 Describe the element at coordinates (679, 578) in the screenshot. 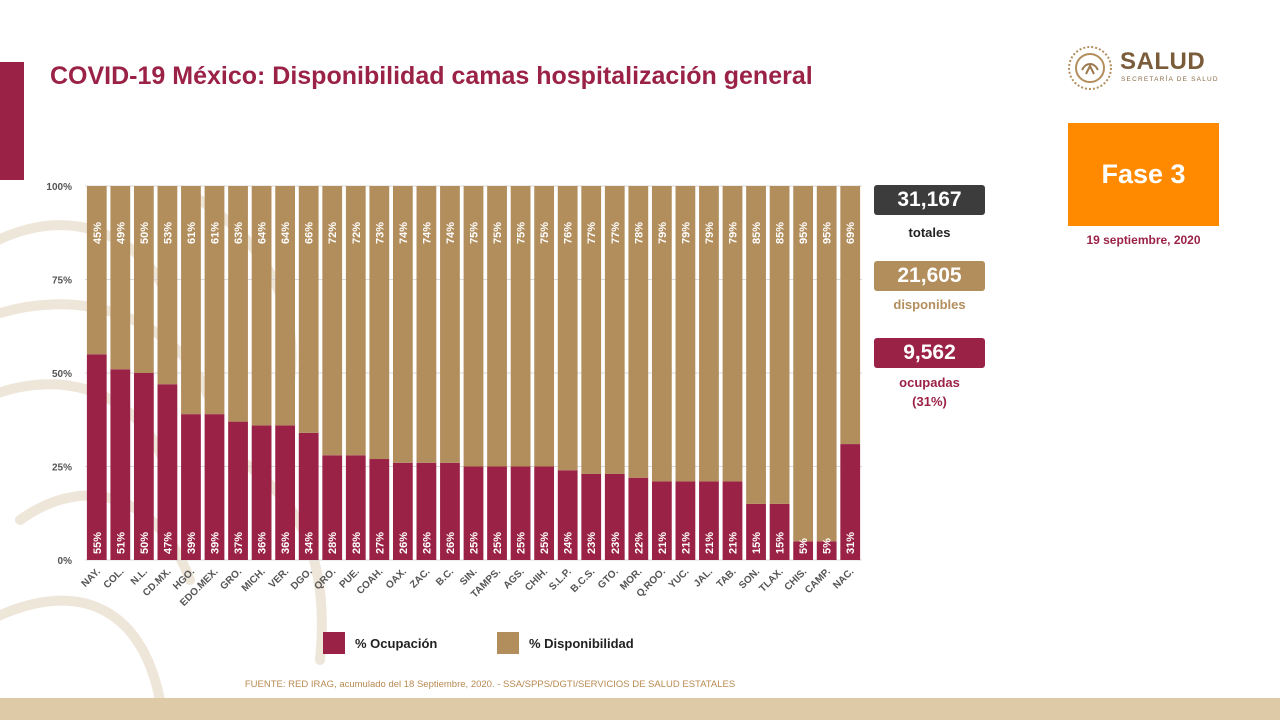

I see `x-category-label: YUC.` at that location.